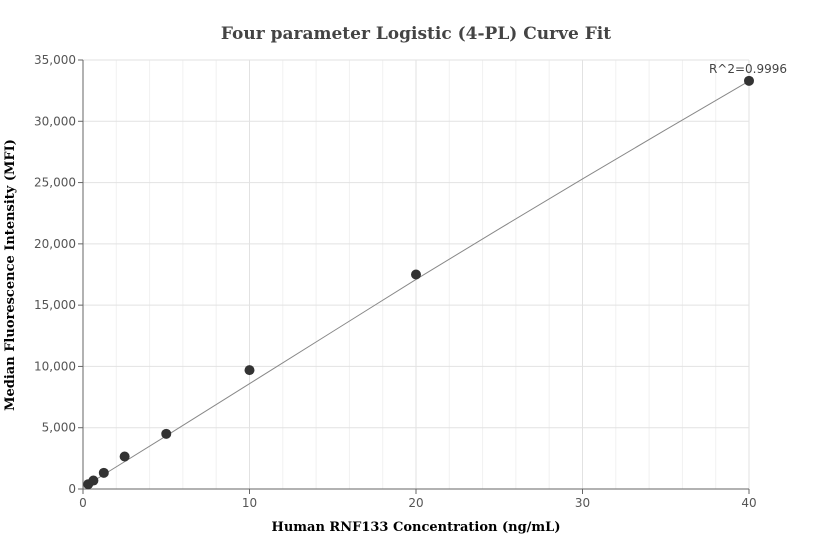 The width and height of the screenshot is (832, 560). What do you see at coordinates (582, 503) in the screenshot?
I see `x-tick-label: 30` at bounding box center [582, 503].